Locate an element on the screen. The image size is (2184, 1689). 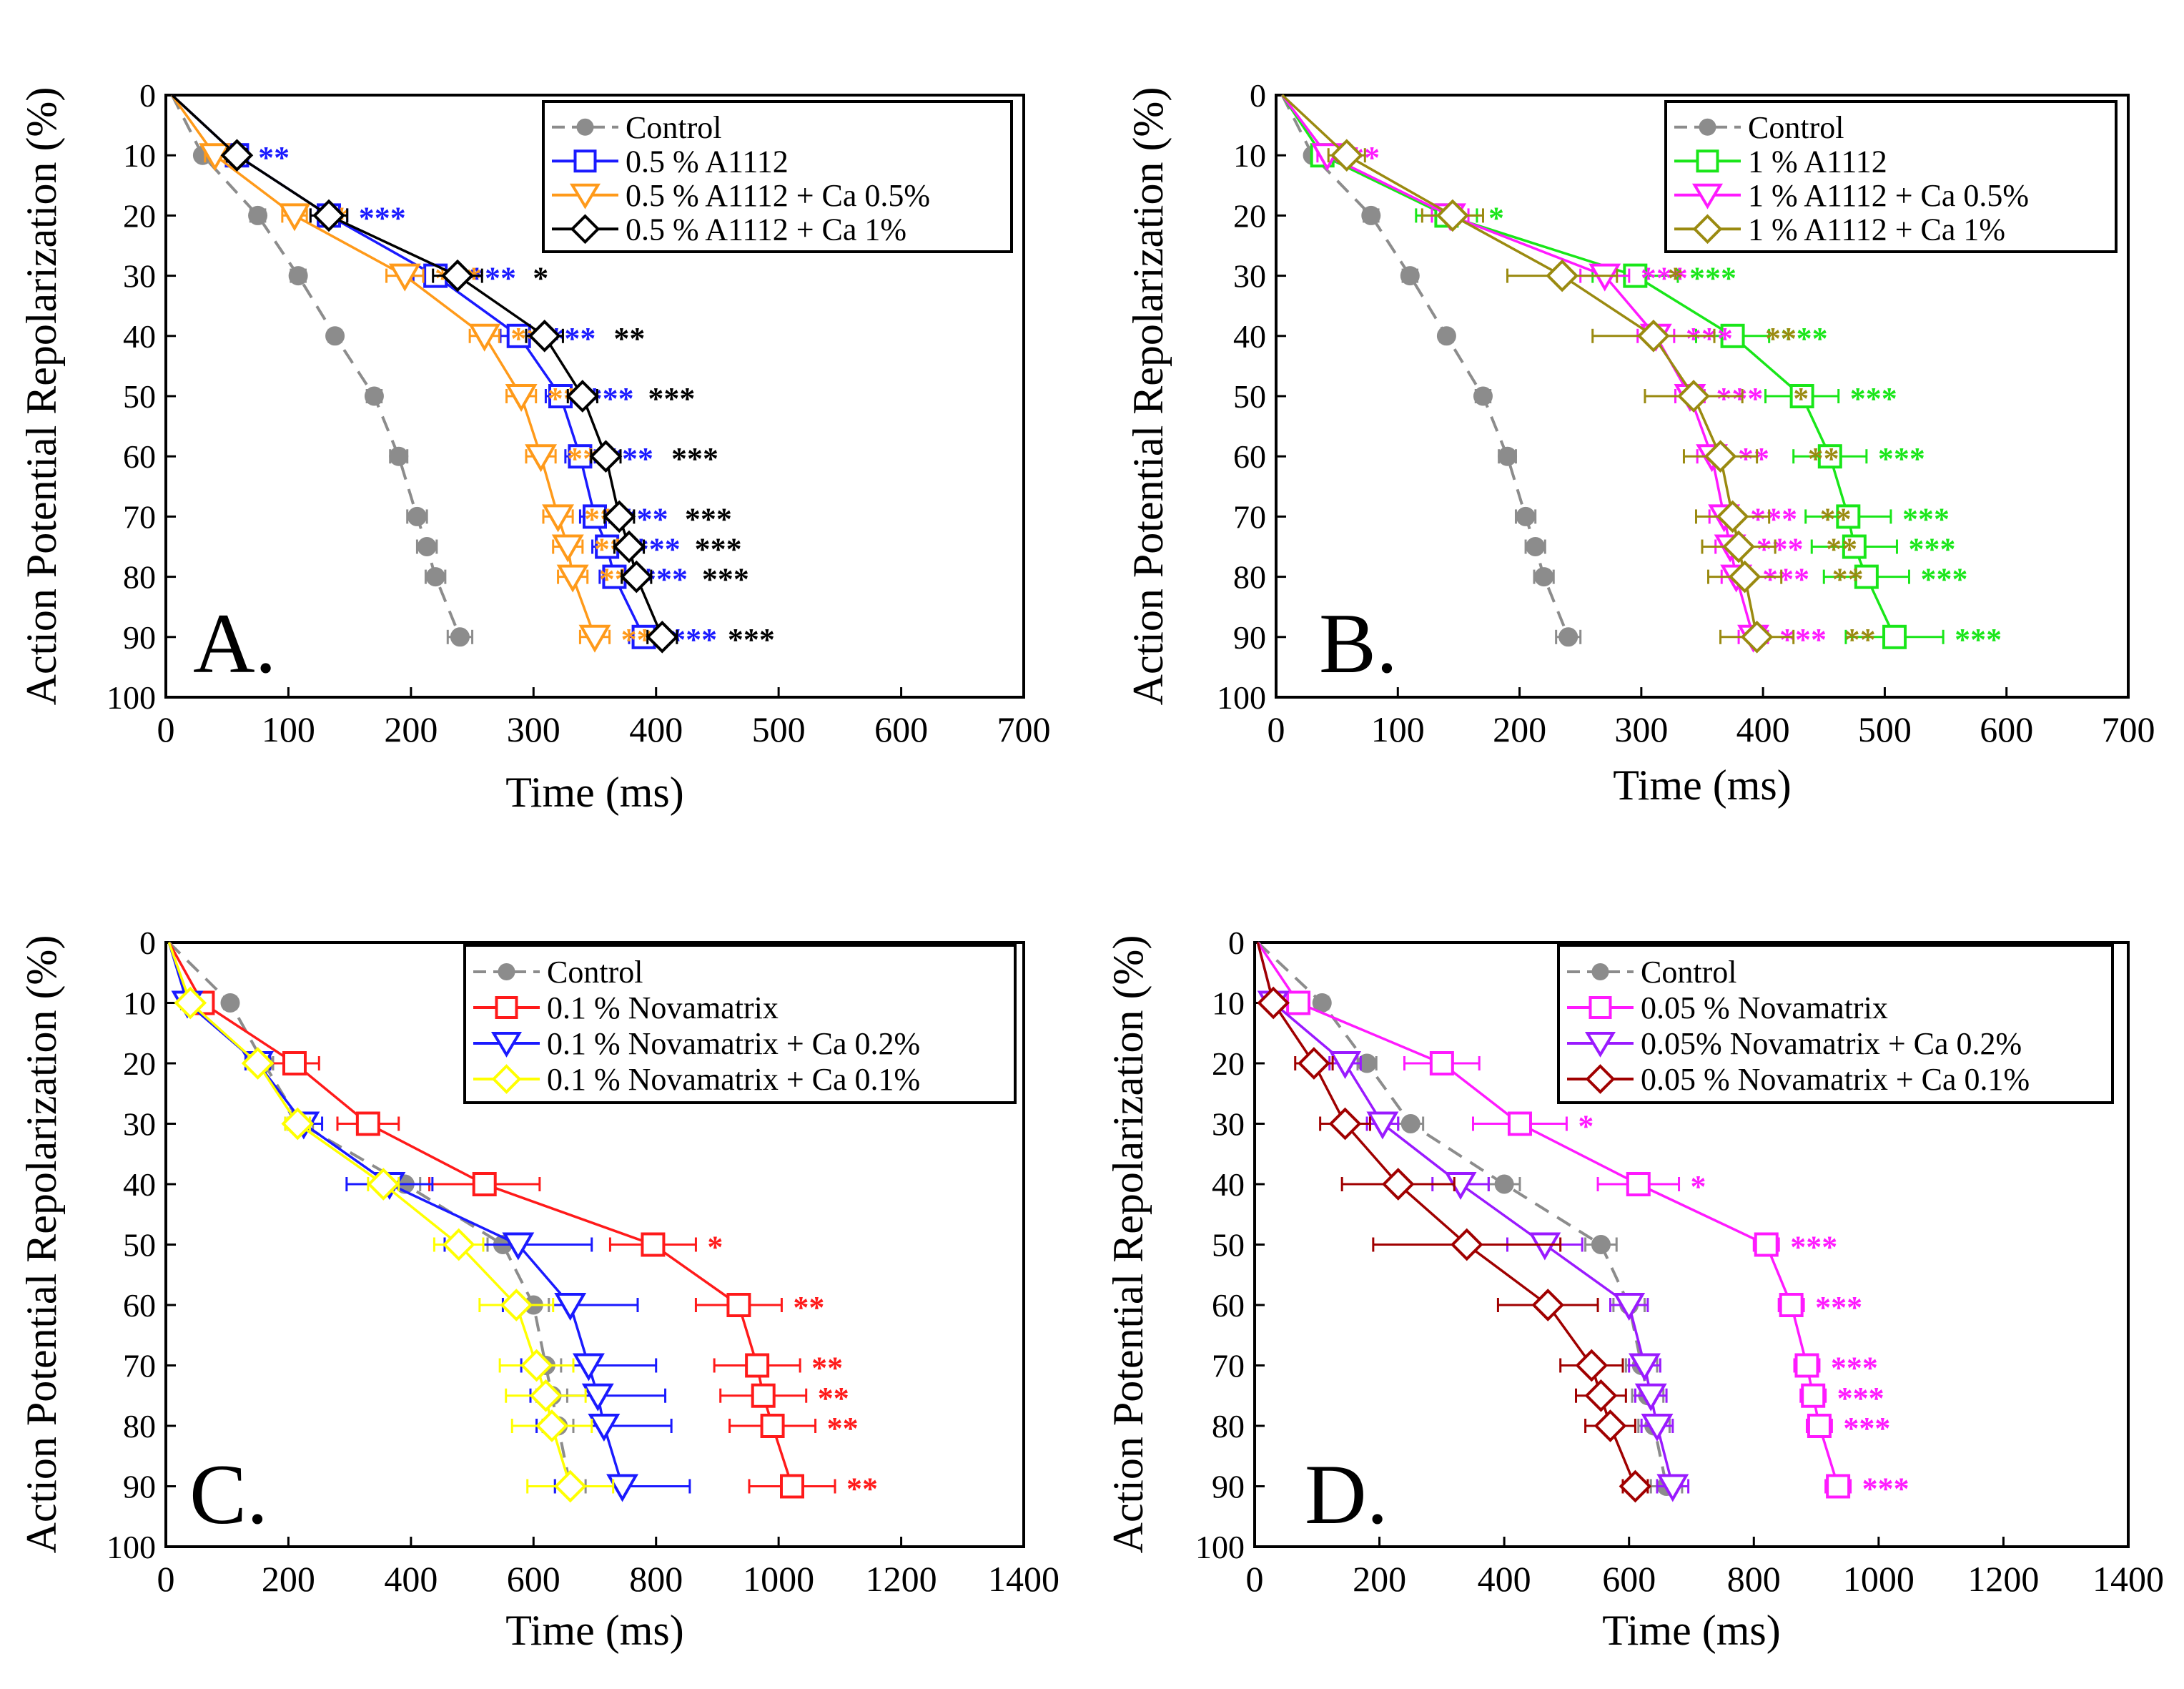
x-tick-label: 1400 is located at coordinates (2128, 1579).